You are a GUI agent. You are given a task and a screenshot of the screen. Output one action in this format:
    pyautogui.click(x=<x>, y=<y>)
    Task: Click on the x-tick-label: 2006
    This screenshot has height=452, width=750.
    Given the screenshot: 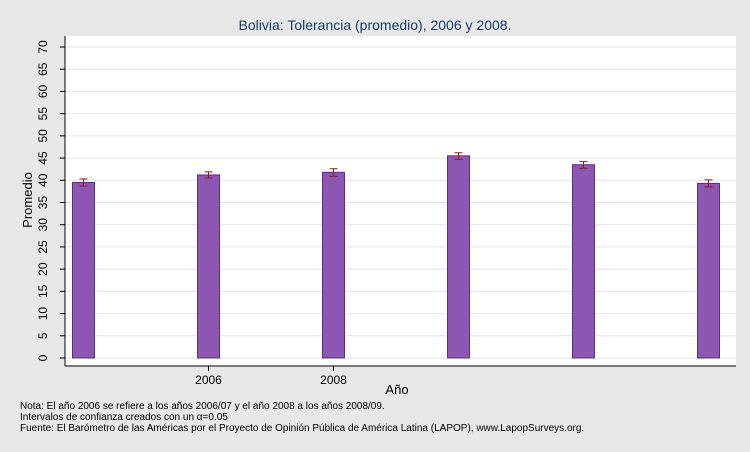 What is the action you would take?
    pyautogui.click(x=208, y=380)
    